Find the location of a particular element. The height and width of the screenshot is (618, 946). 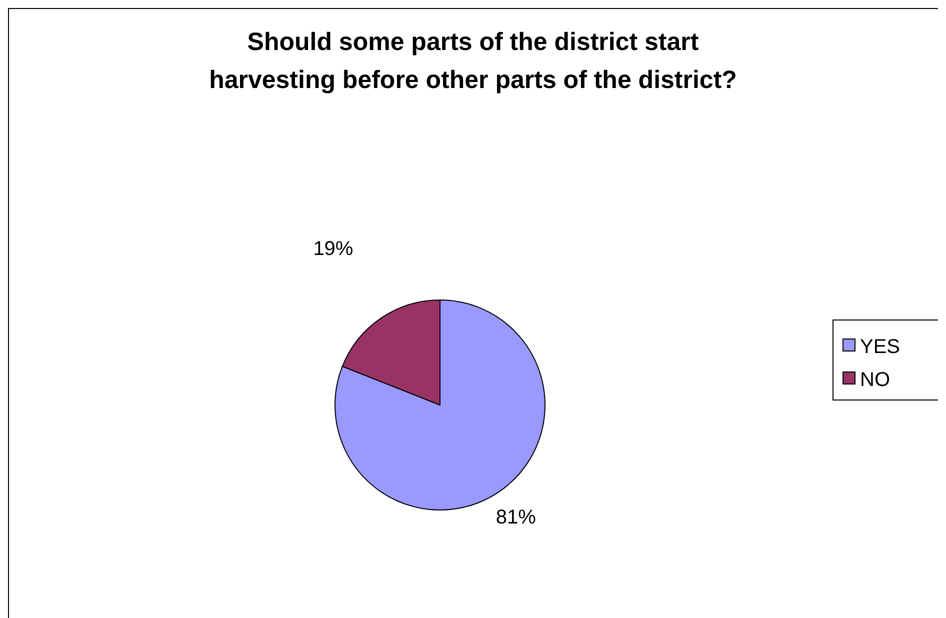

pie-slice is located at coordinates (440, 405).